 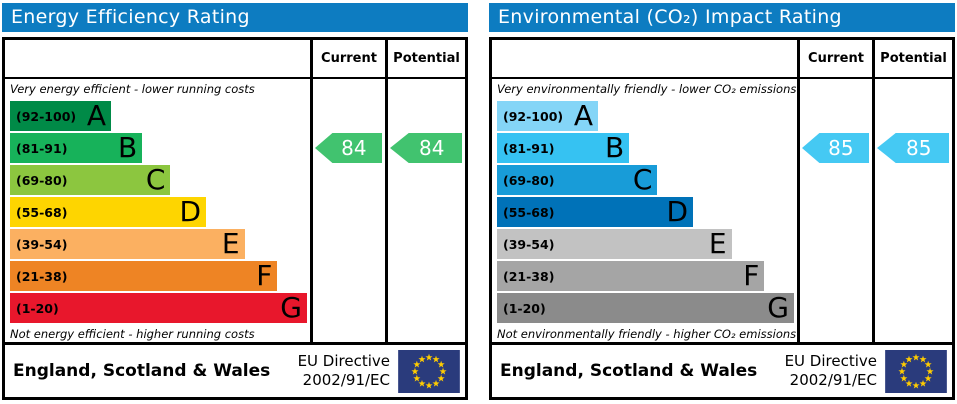 I want to click on panel-title-bar: Environmental (CO₂) Impact Rating, so click(x=722, y=17).